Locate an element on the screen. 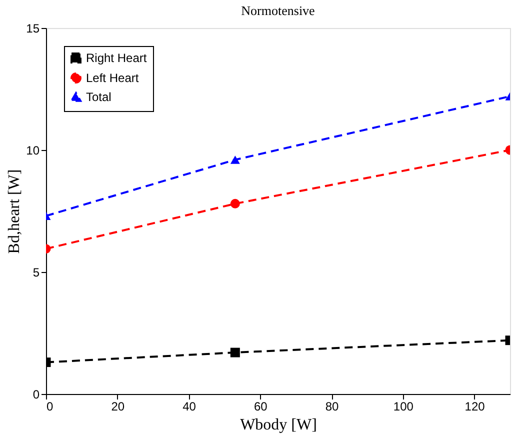 The width and height of the screenshot is (512, 437). x-tick-label: 60 is located at coordinates (261, 407).